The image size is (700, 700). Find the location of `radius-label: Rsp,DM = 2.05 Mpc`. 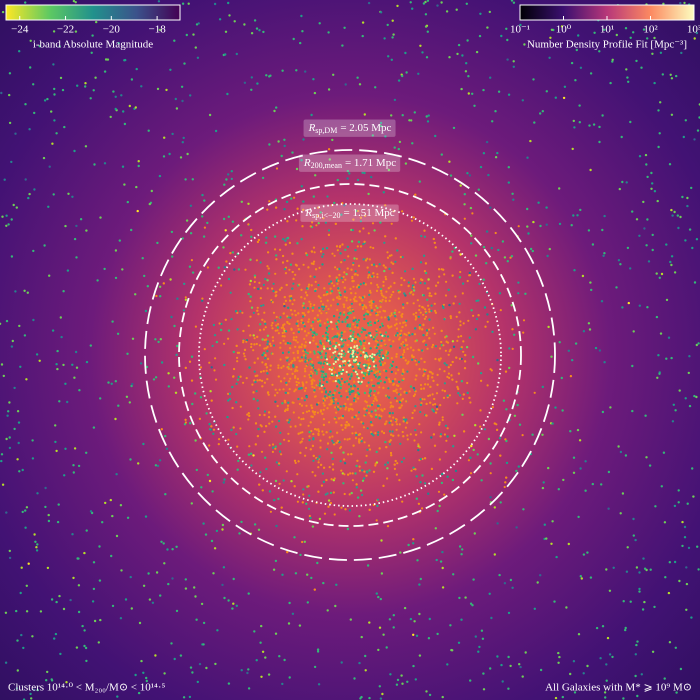

radius-label: Rsp,DM = 2.05 Mpc is located at coordinates (350, 128).